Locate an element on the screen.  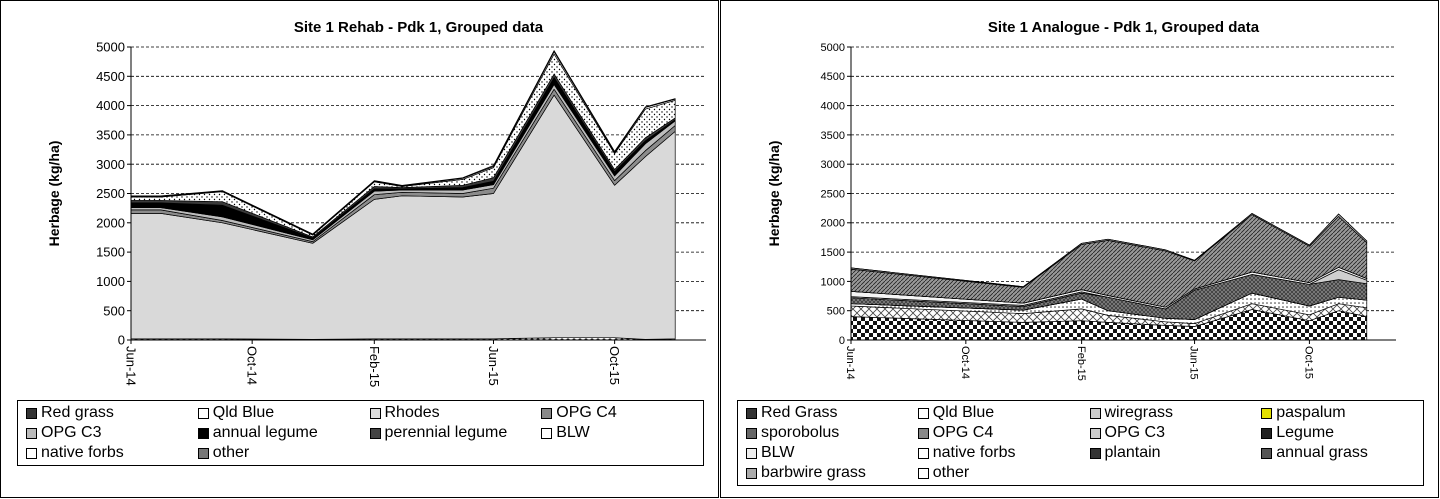
legend-item: Qld Blue is located at coordinates (956, 413).